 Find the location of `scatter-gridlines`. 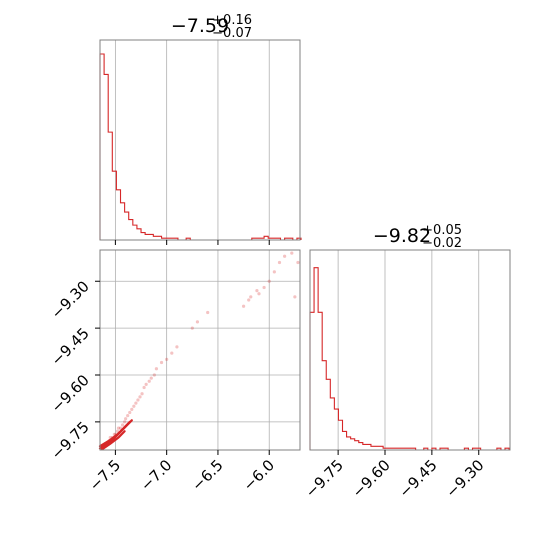

scatter-gridlines is located at coordinates (200, 350).